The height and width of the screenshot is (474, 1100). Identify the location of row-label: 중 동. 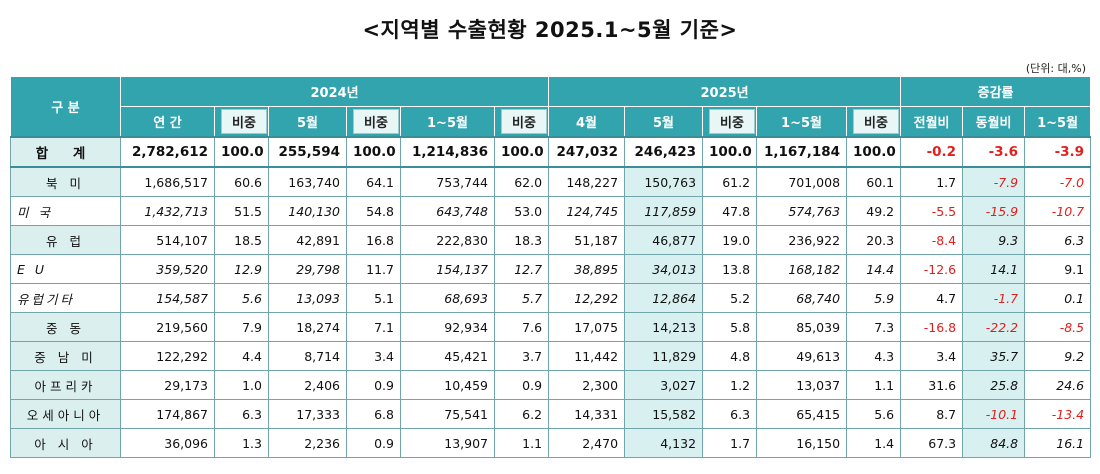
(65, 327).